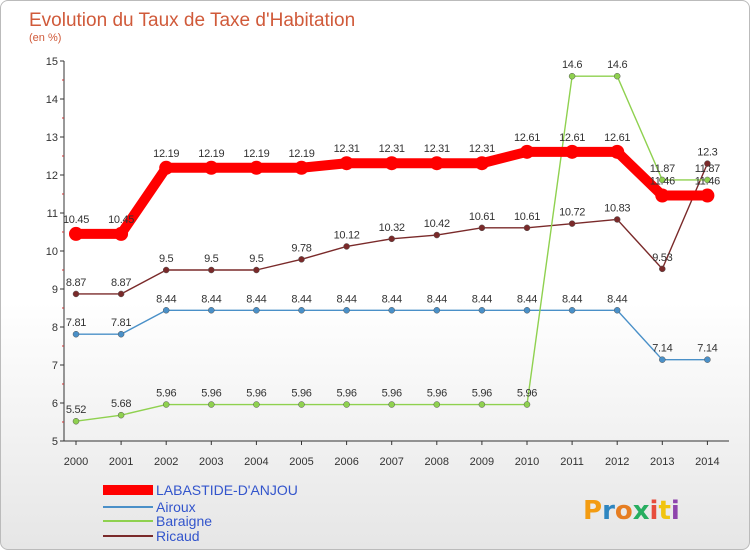  Describe the element at coordinates (121, 323) in the screenshot. I see `data-label: 7.81` at that location.